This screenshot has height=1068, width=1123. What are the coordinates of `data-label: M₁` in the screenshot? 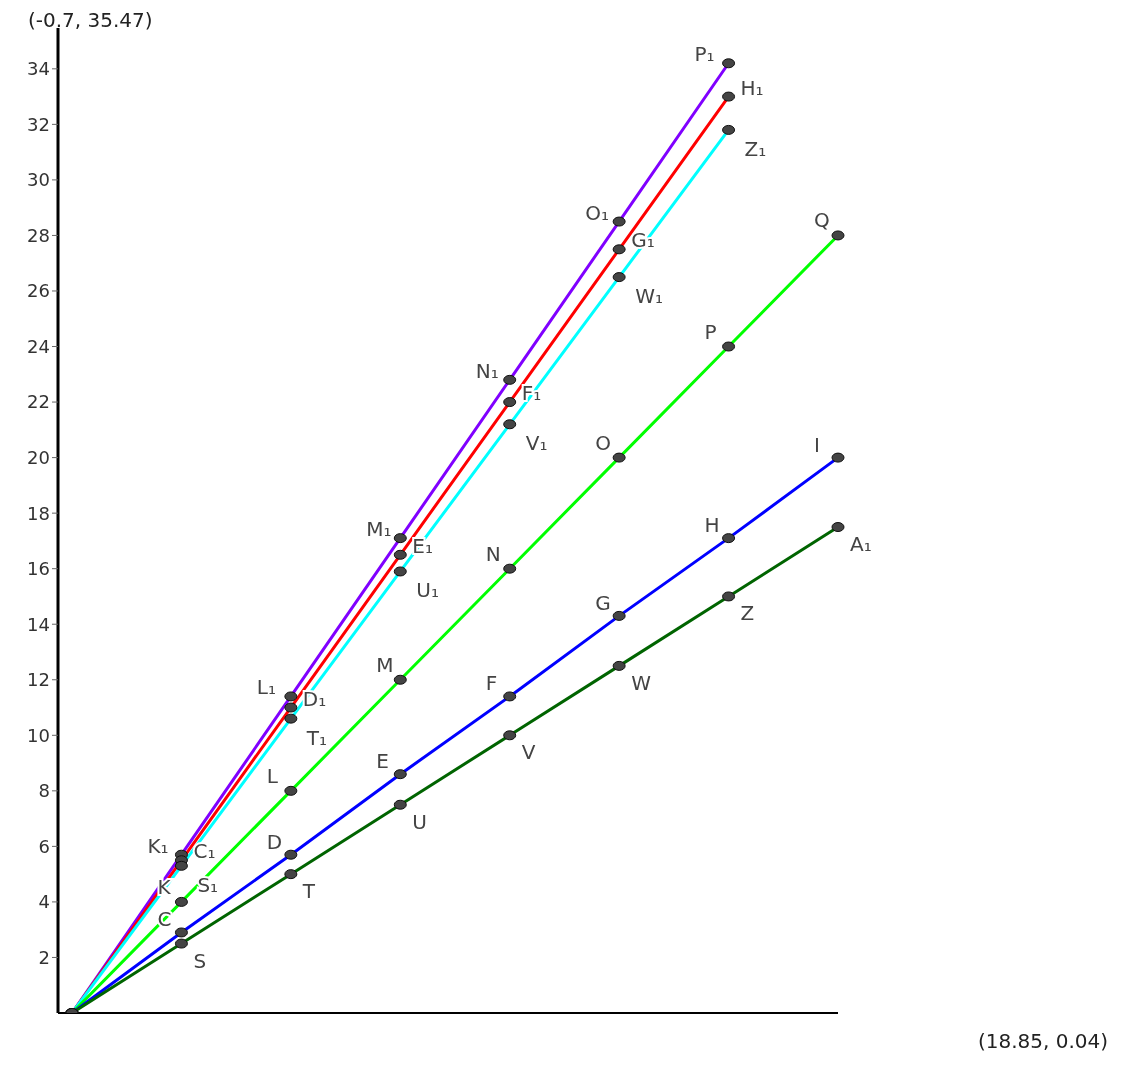 It's located at (379, 529).